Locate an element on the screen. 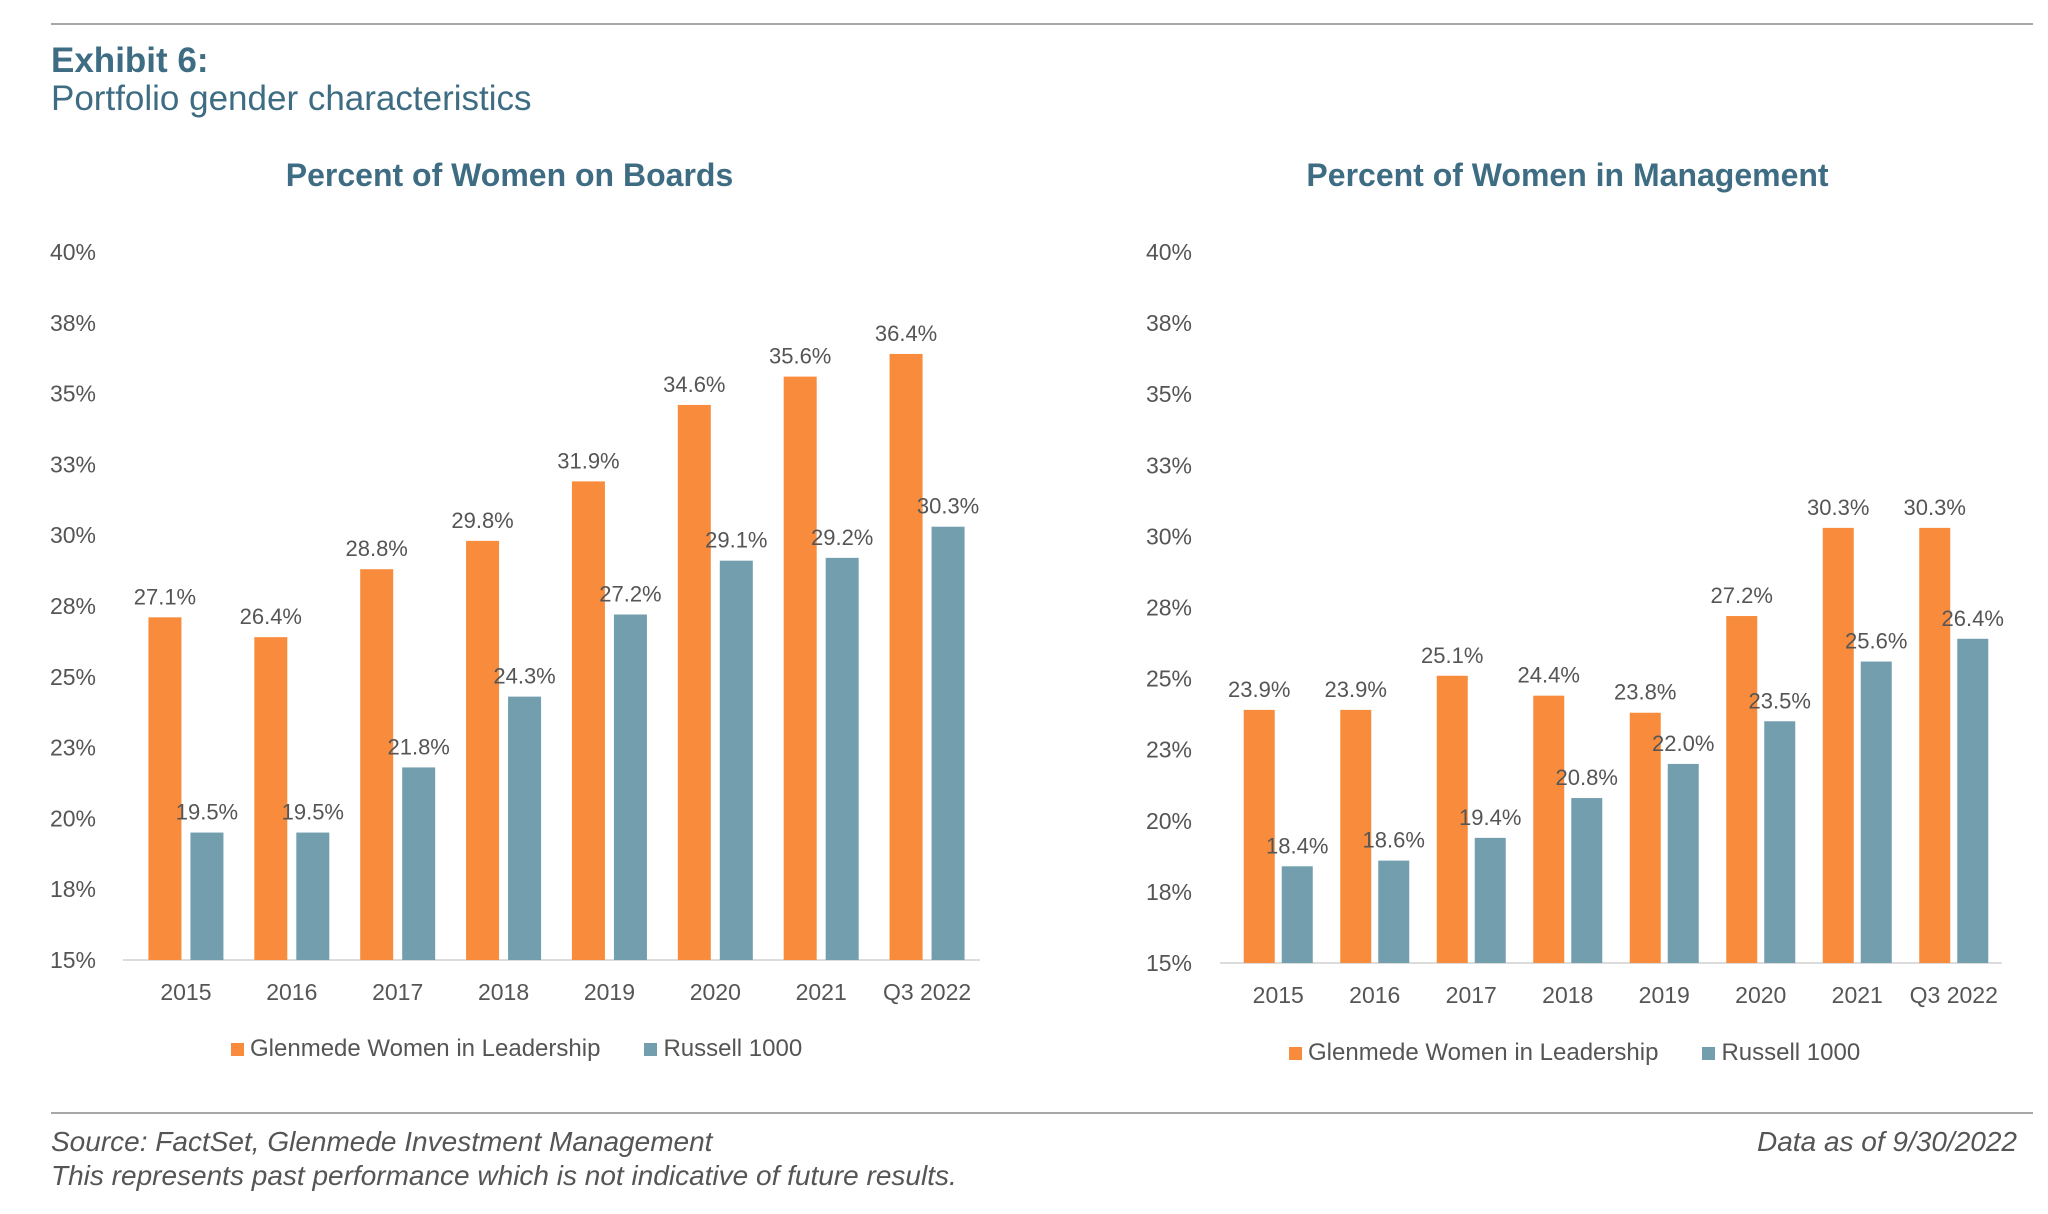 The image size is (2048, 1214). data-label-glenmede-2016: 23.9% is located at coordinates (1356, 689).